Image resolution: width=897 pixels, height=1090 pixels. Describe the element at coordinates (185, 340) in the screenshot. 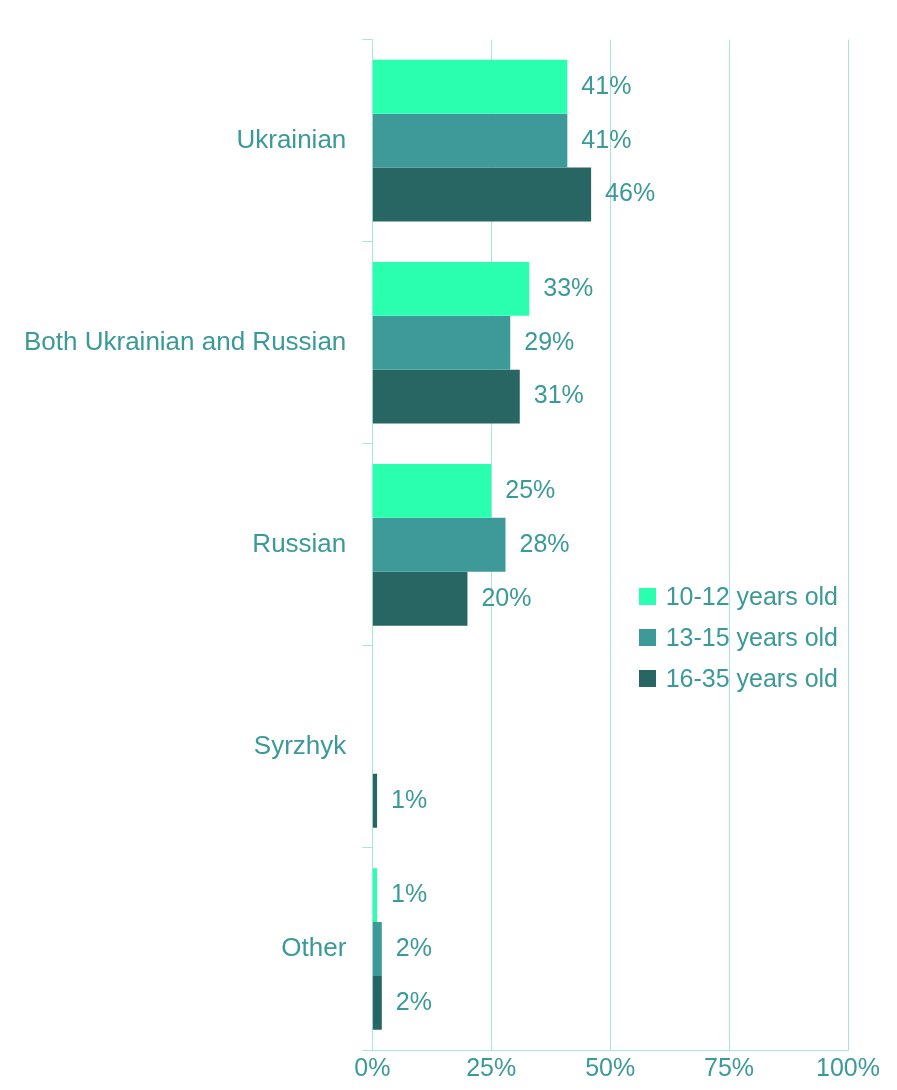

I see `y-tick-label: Both Ukrainian and Russian` at that location.